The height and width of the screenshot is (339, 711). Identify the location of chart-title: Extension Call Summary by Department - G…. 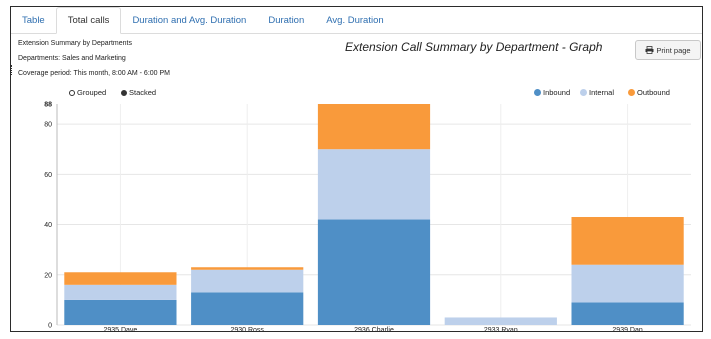
(474, 47).